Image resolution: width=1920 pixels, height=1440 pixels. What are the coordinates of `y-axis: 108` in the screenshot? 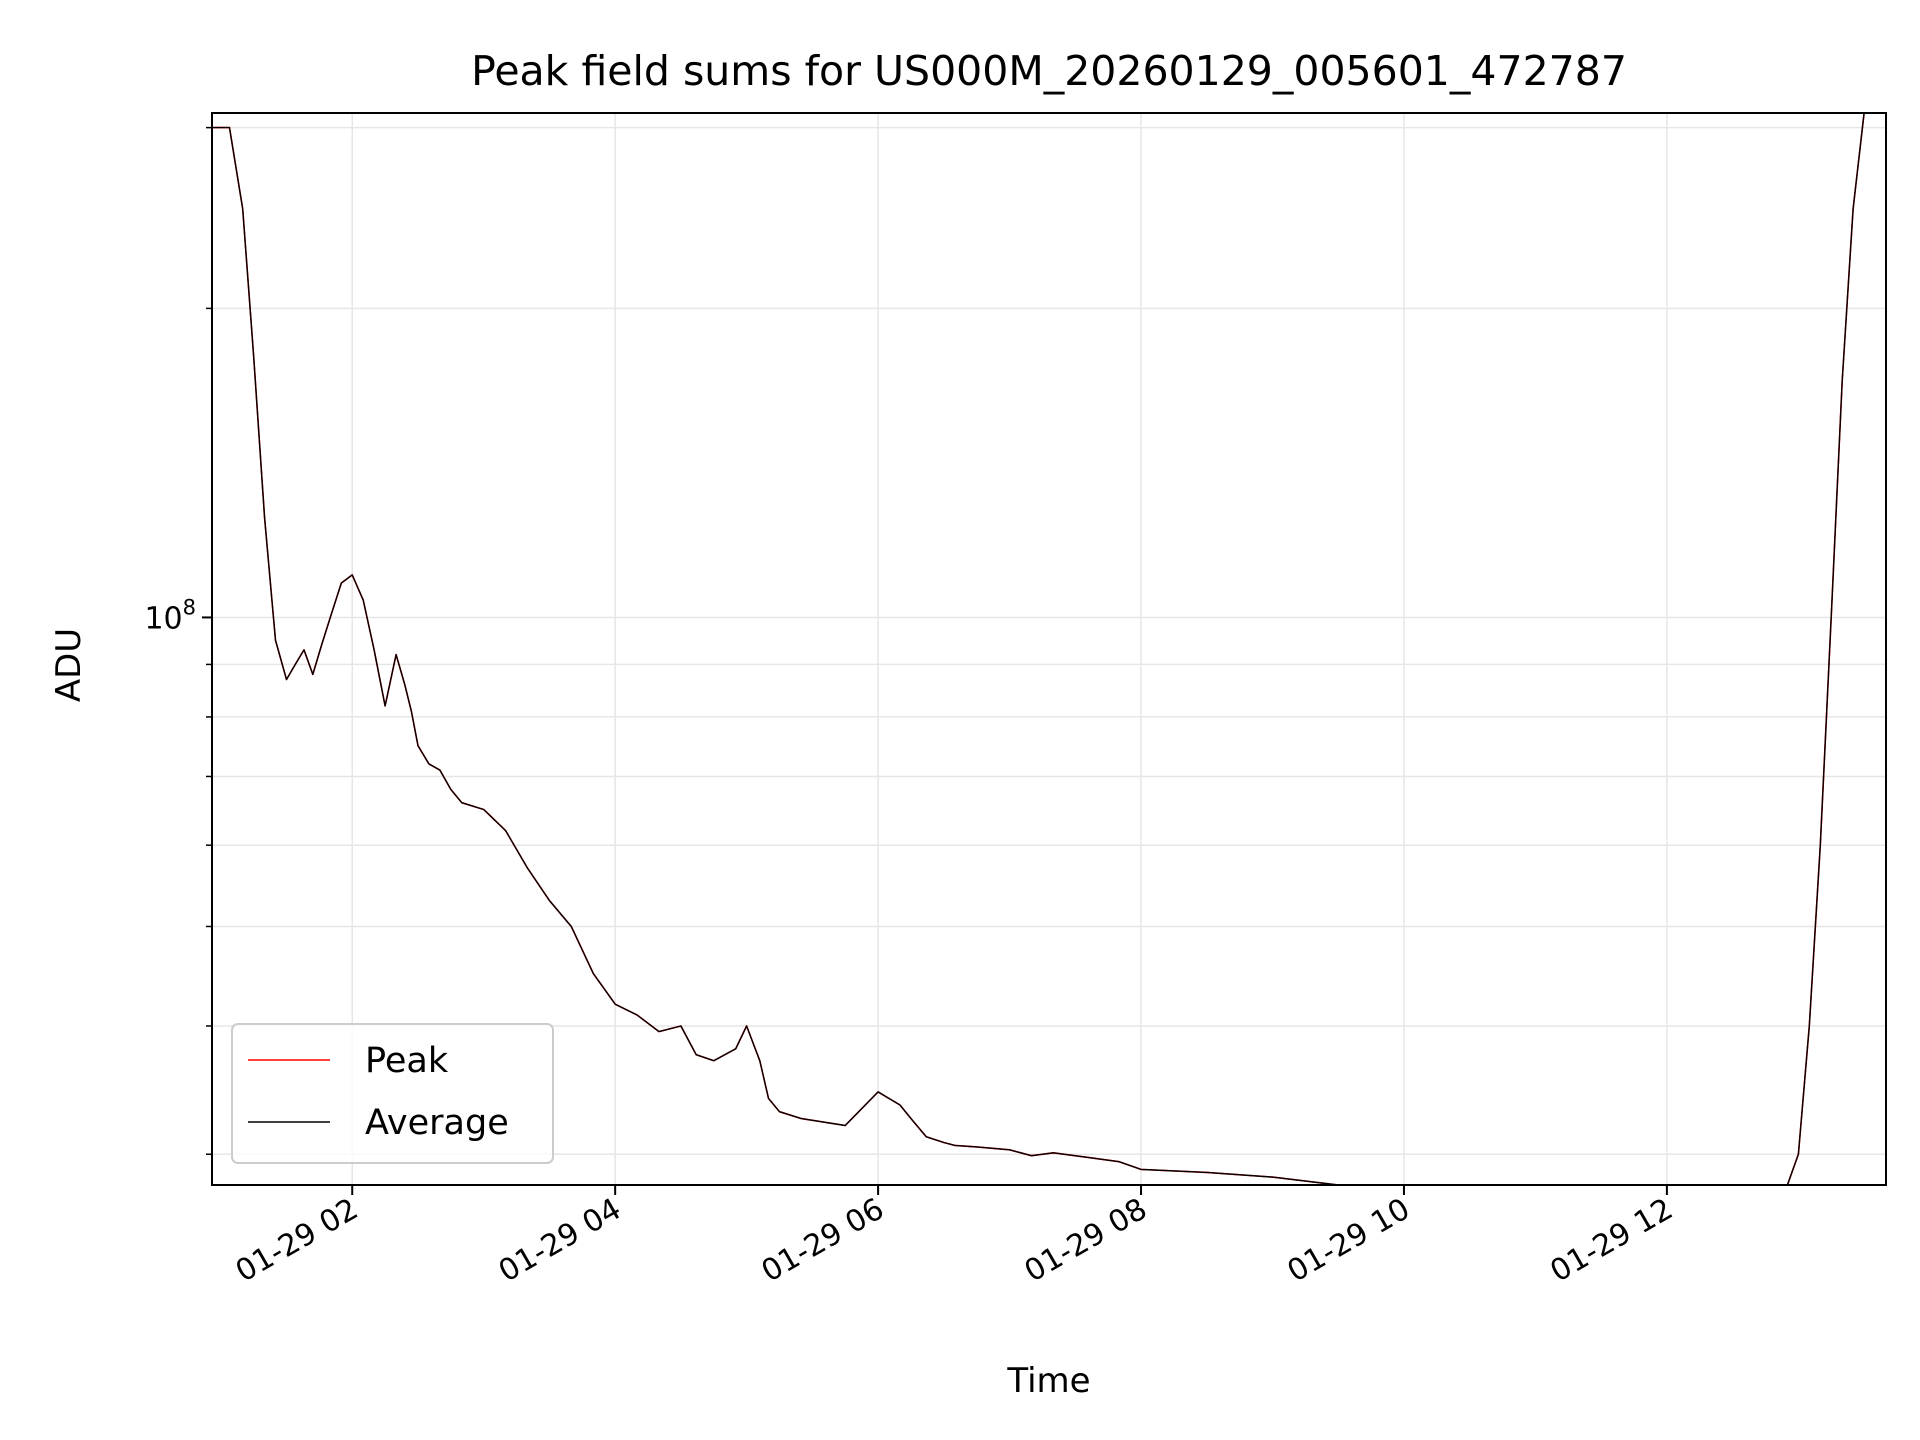 It's located at (178, 640).